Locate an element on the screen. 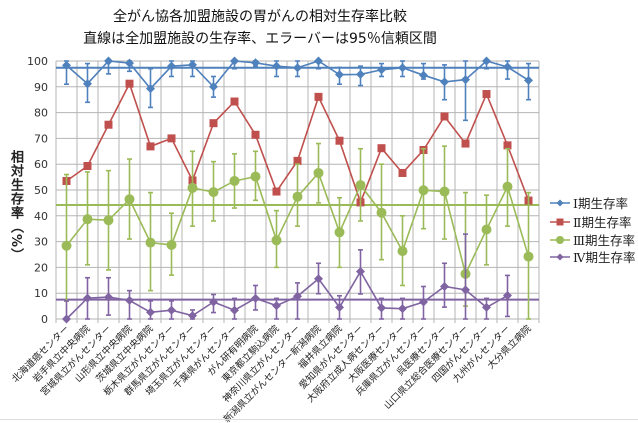 This screenshot has width=638, height=423. y-tick-label: 0 is located at coordinates (44, 319).